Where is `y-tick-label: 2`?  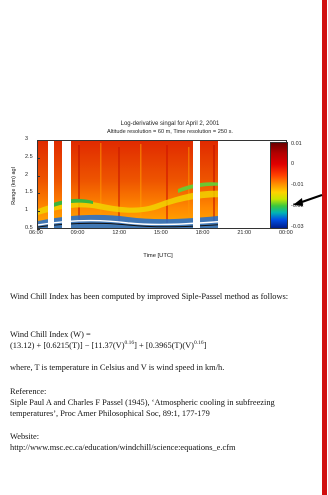 y-tick-label: 2 is located at coordinates (27, 174).